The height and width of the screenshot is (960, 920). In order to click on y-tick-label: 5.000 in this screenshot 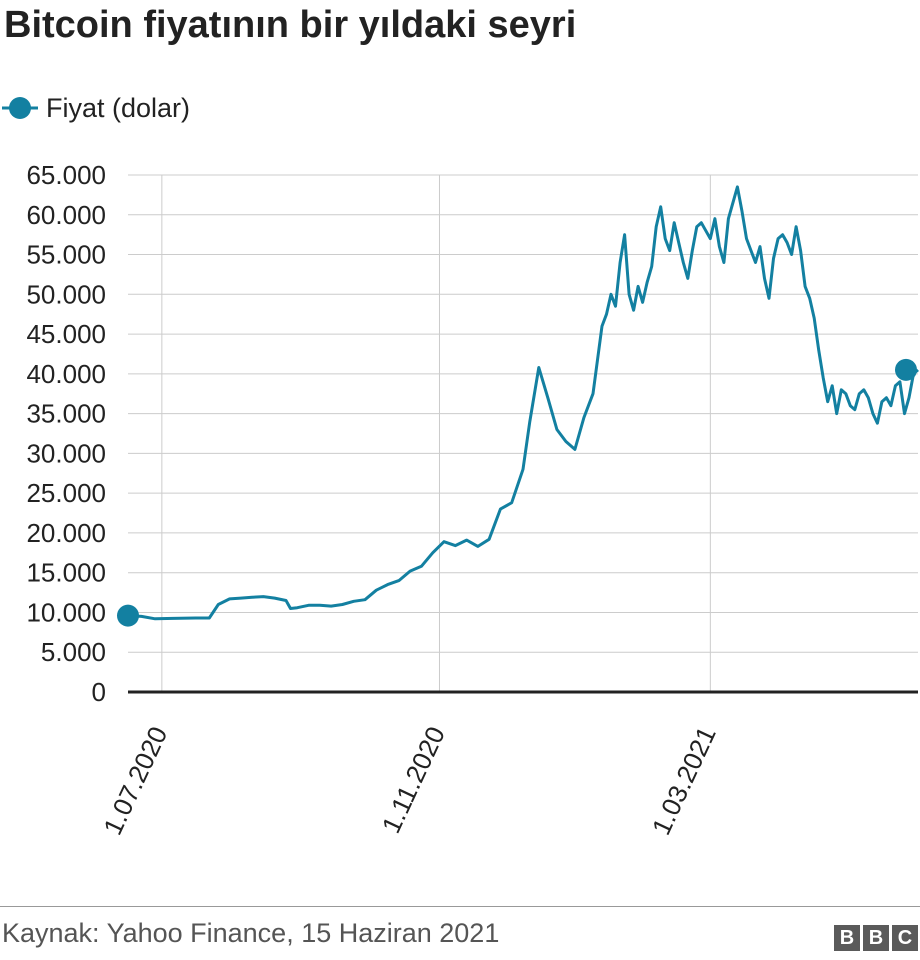, I will do `click(73, 652)`.